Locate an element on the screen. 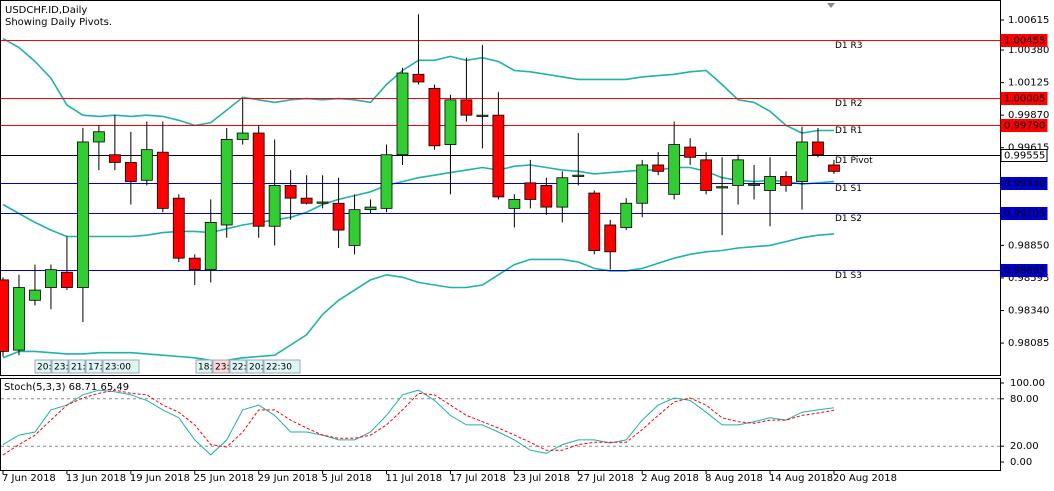 The image size is (1054, 491). price-box-label: 1.00005 is located at coordinates (1024, 99).